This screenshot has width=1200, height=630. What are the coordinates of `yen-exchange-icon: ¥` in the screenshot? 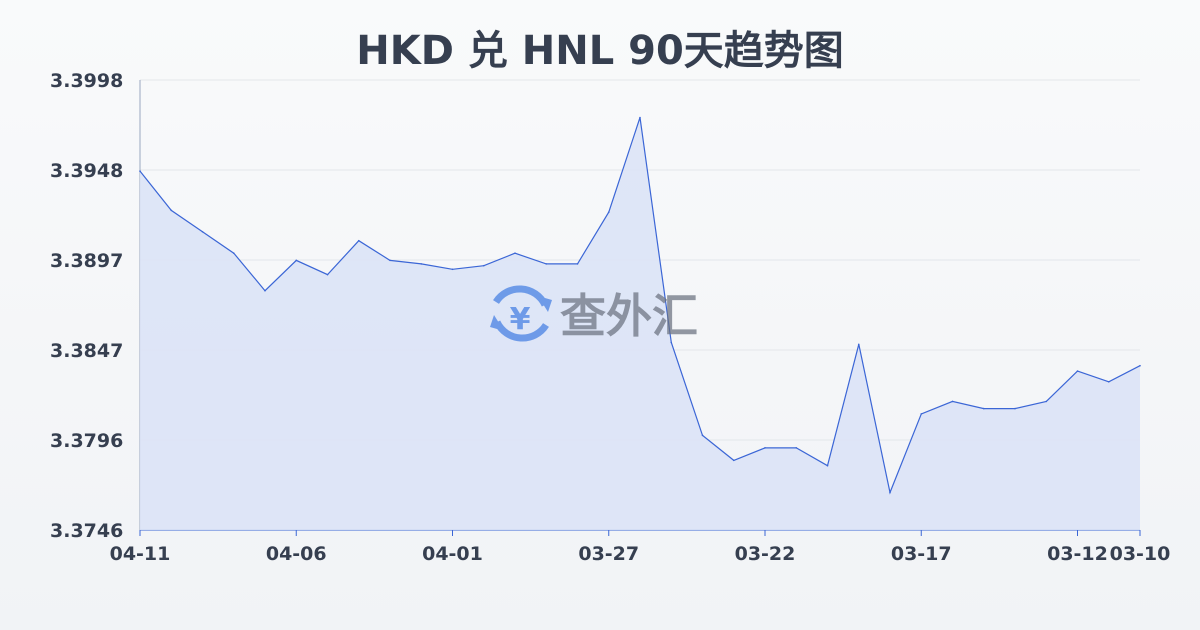 It's located at (521, 313).